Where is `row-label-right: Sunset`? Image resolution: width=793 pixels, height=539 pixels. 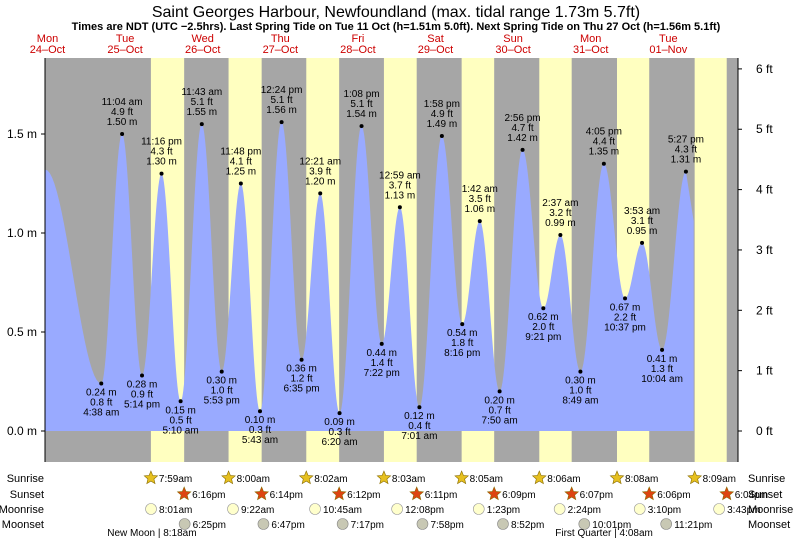 row-label-right: Sunset is located at coordinates (765, 495).